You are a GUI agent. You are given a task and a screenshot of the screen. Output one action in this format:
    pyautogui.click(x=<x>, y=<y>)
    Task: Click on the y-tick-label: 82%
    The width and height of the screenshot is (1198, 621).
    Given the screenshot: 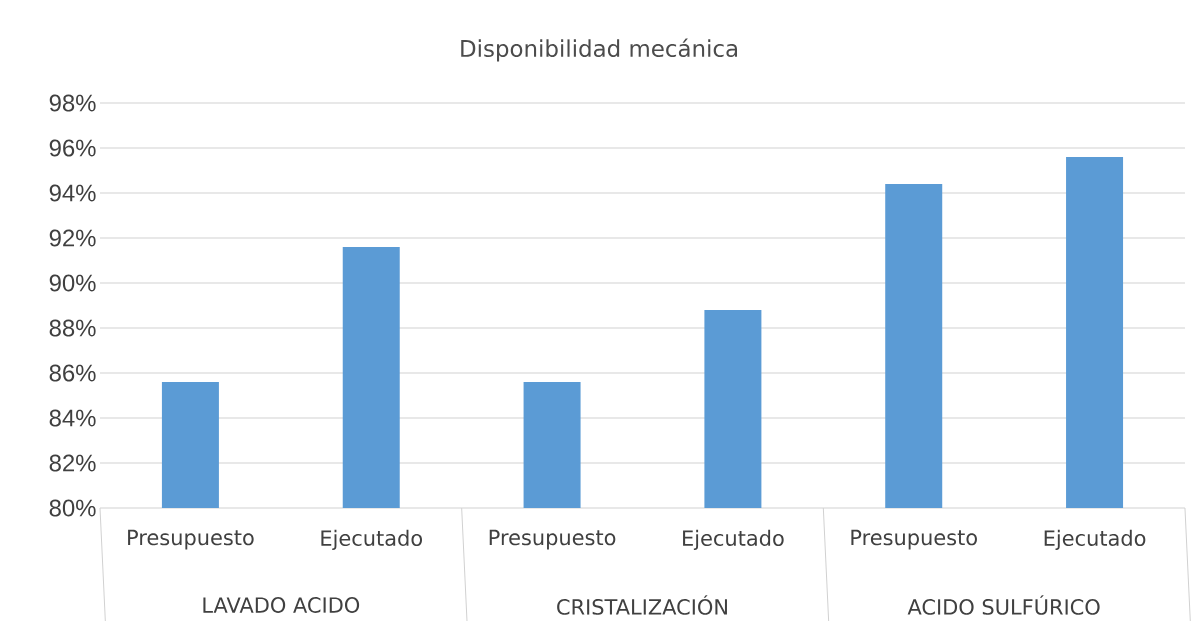 What is the action you would take?
    pyautogui.click(x=72, y=463)
    